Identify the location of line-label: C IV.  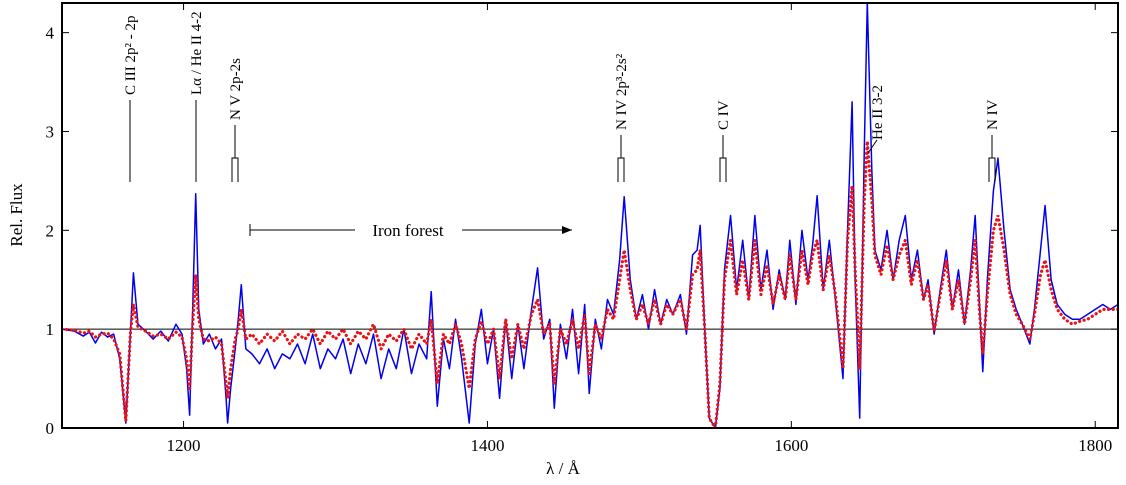
(724, 115).